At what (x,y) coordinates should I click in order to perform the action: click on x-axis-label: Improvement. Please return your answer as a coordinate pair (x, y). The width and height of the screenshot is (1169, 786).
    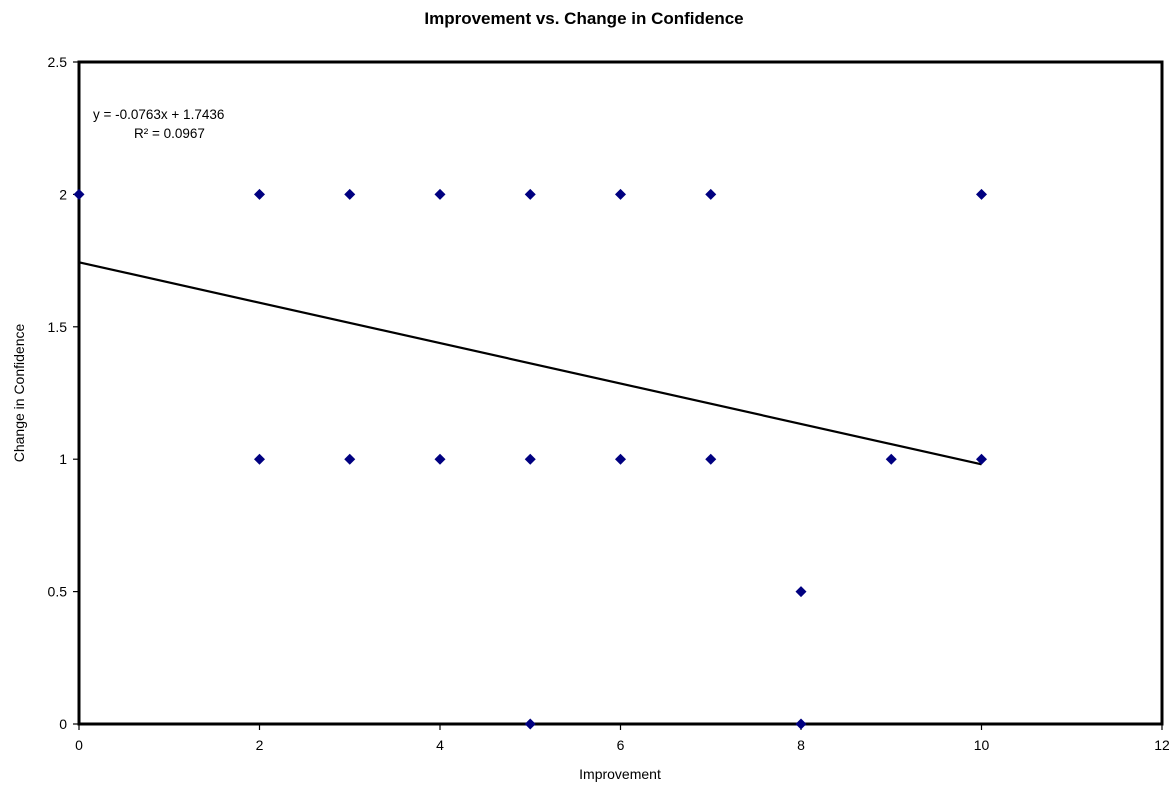
    Looking at the image, I should click on (620, 774).